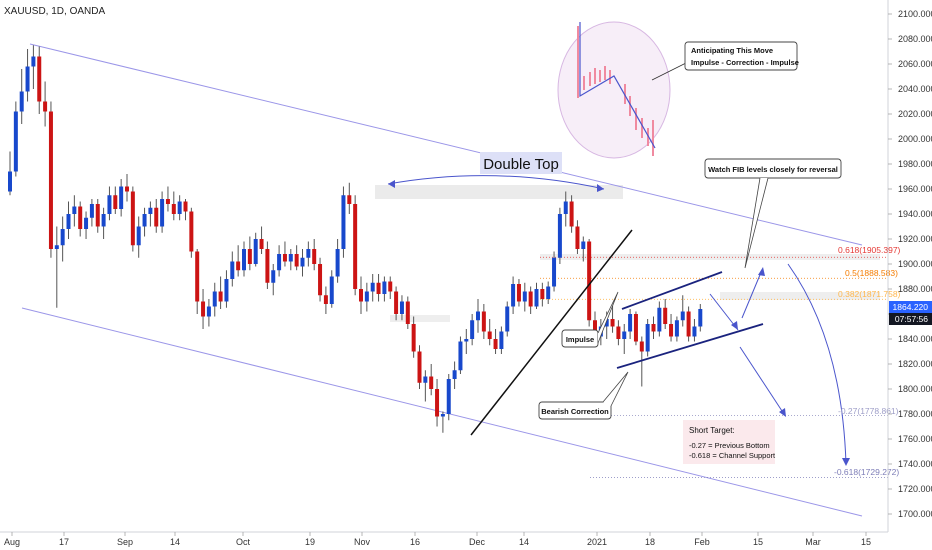 The image size is (932, 550). I want to click on fib-band-zone, so click(710, 257).